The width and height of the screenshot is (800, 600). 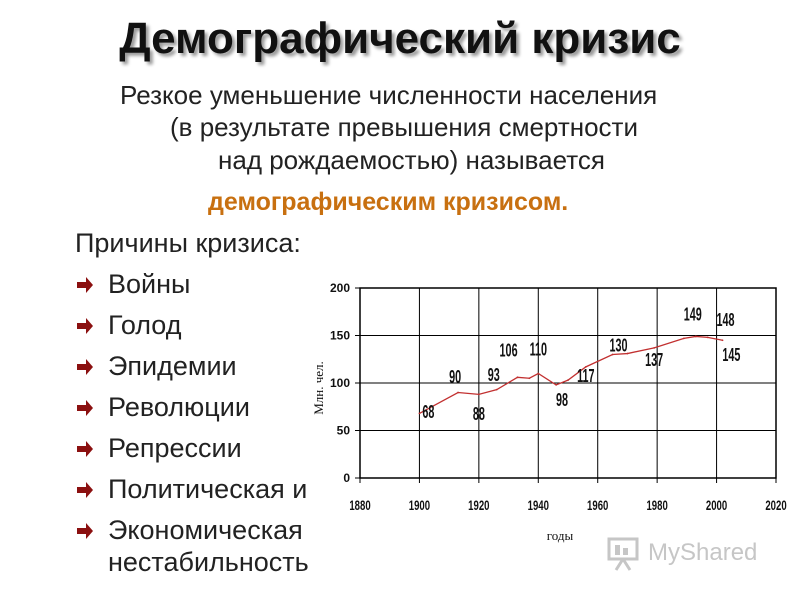 What do you see at coordinates (725, 320) in the screenshot?
I see `data-label: 148` at bounding box center [725, 320].